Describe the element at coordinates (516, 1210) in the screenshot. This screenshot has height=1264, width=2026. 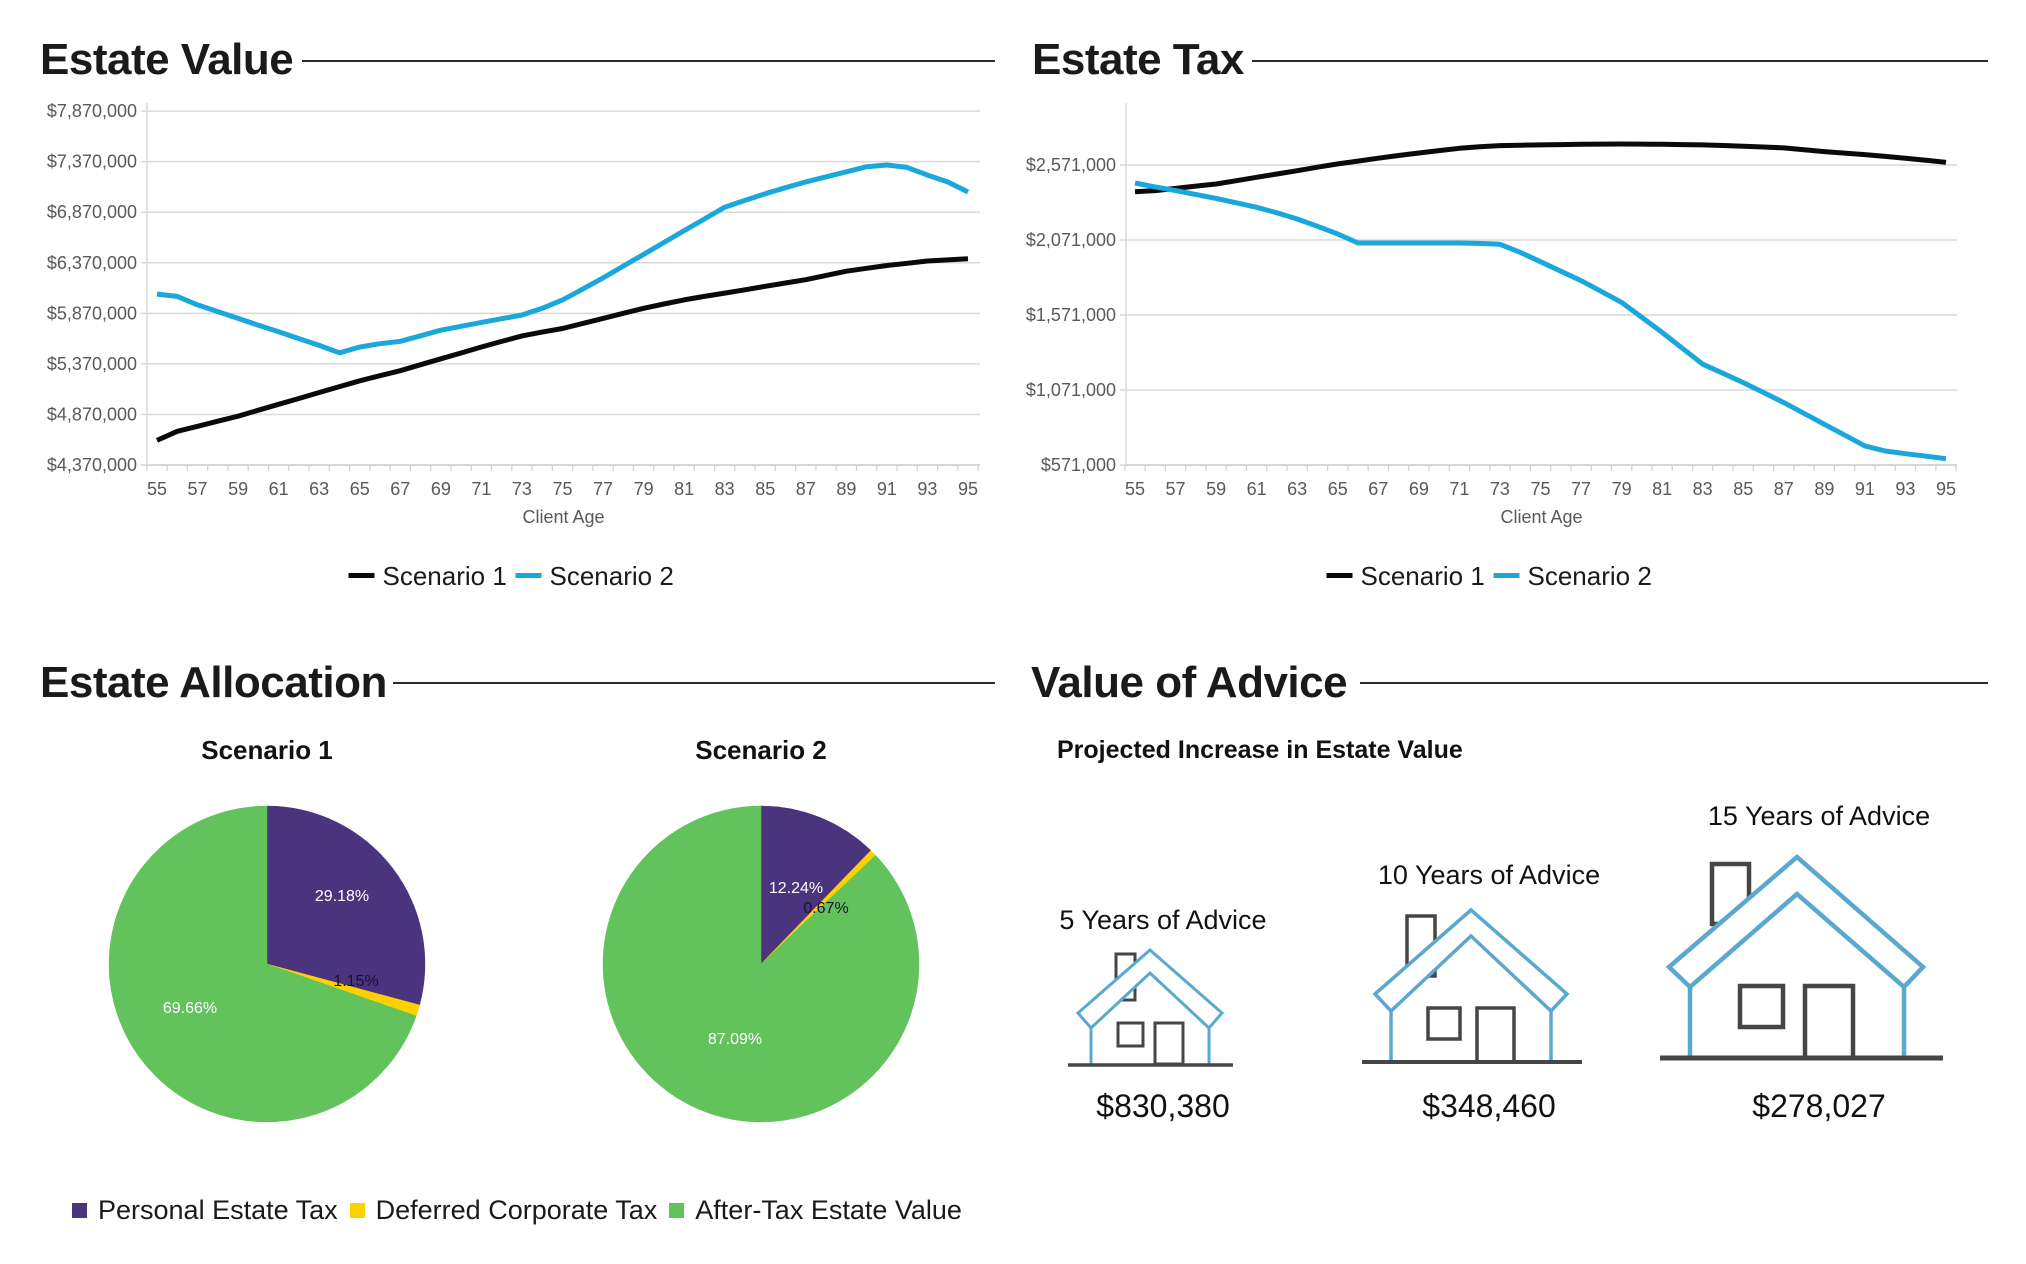
I see `legend-label: Deferred Corporate Tax` at that location.